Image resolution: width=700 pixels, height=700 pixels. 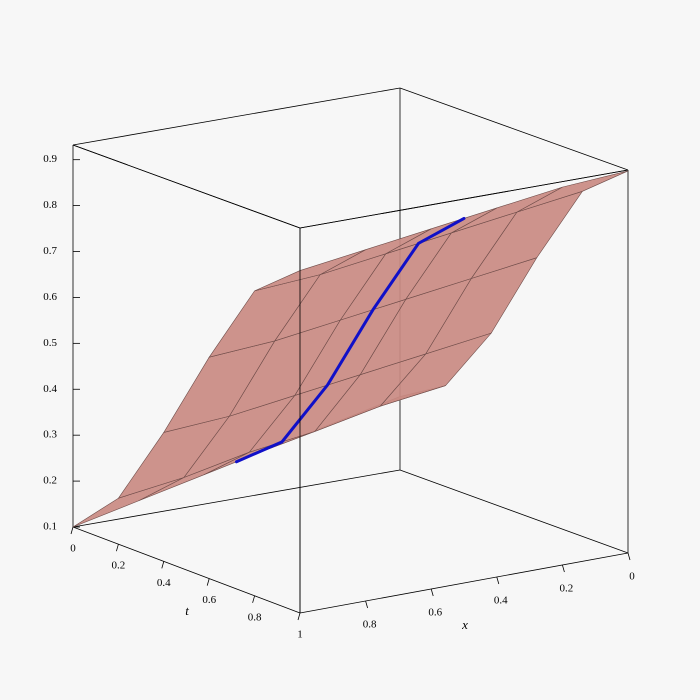 I want to click on z-tick-label: 0.7, so click(x=50, y=251).